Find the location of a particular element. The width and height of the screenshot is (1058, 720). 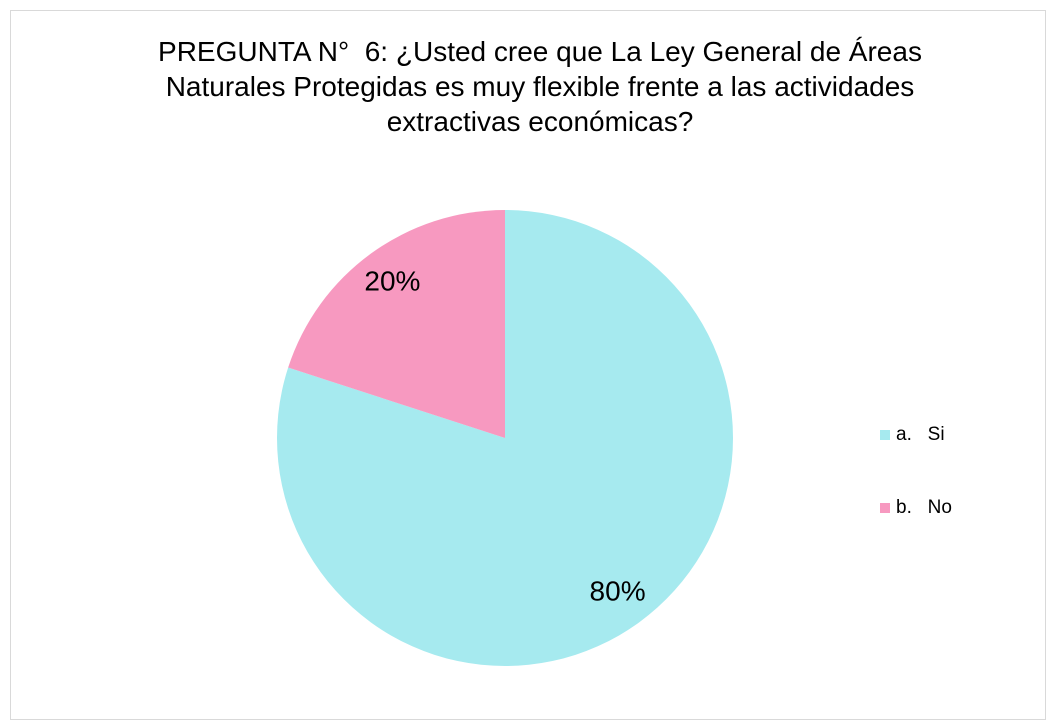

pie-slice is located at coordinates (396, 324).